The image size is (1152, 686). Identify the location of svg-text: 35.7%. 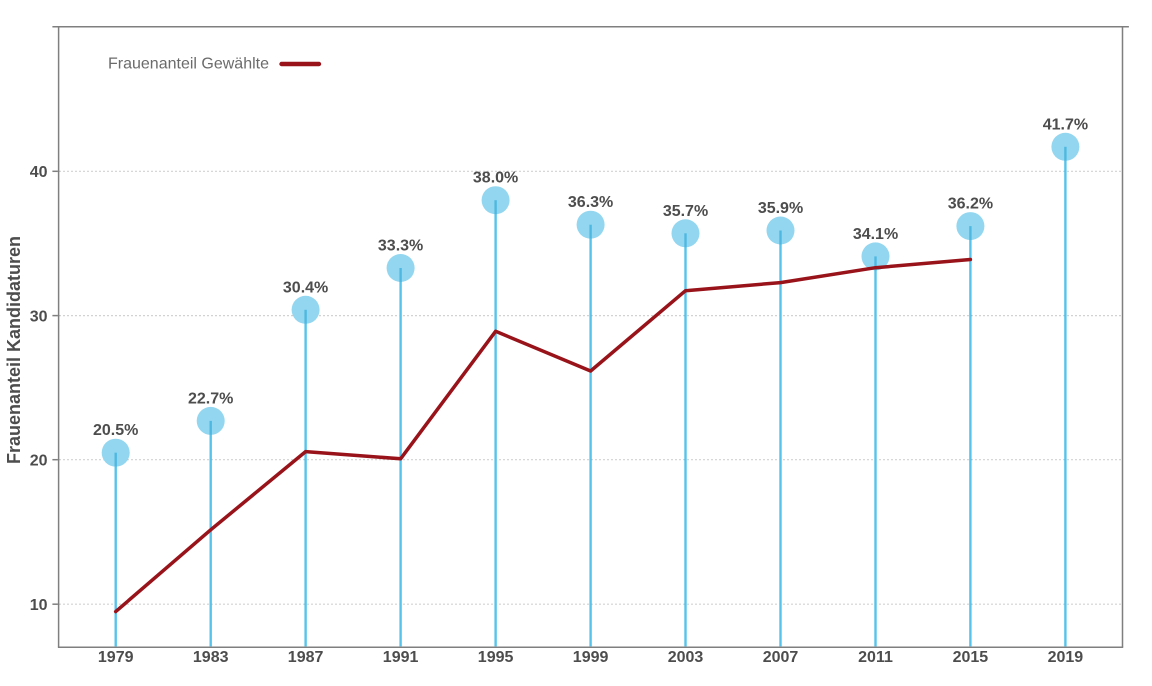
(685, 211).